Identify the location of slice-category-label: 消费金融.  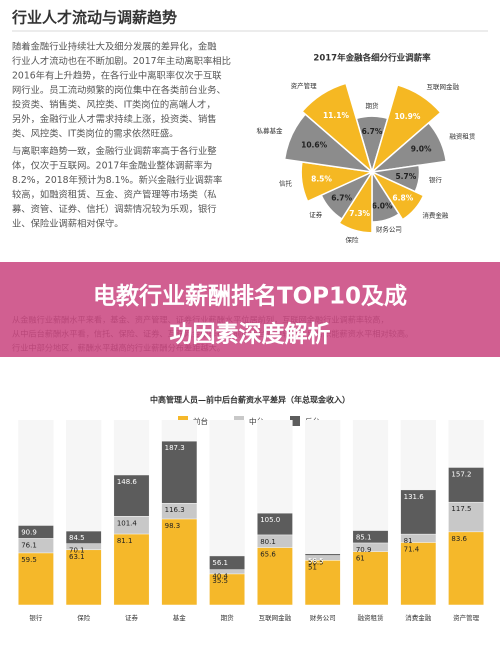
(435, 215).